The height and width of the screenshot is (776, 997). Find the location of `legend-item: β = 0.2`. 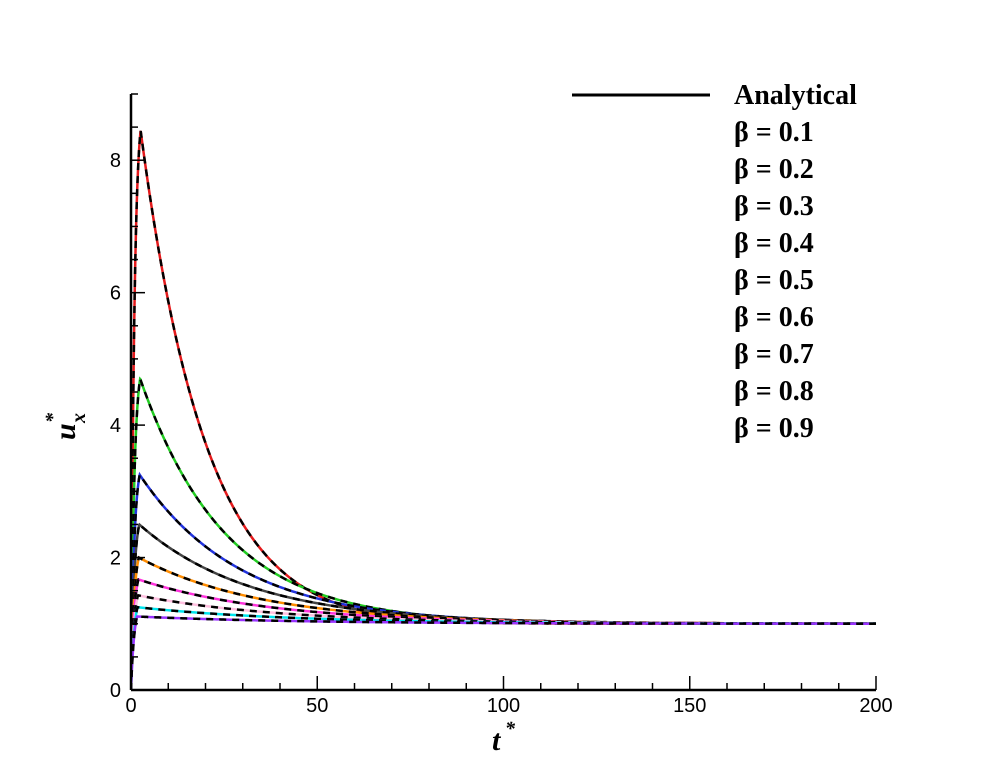

legend-item: β = 0.2 is located at coordinates (774, 169).